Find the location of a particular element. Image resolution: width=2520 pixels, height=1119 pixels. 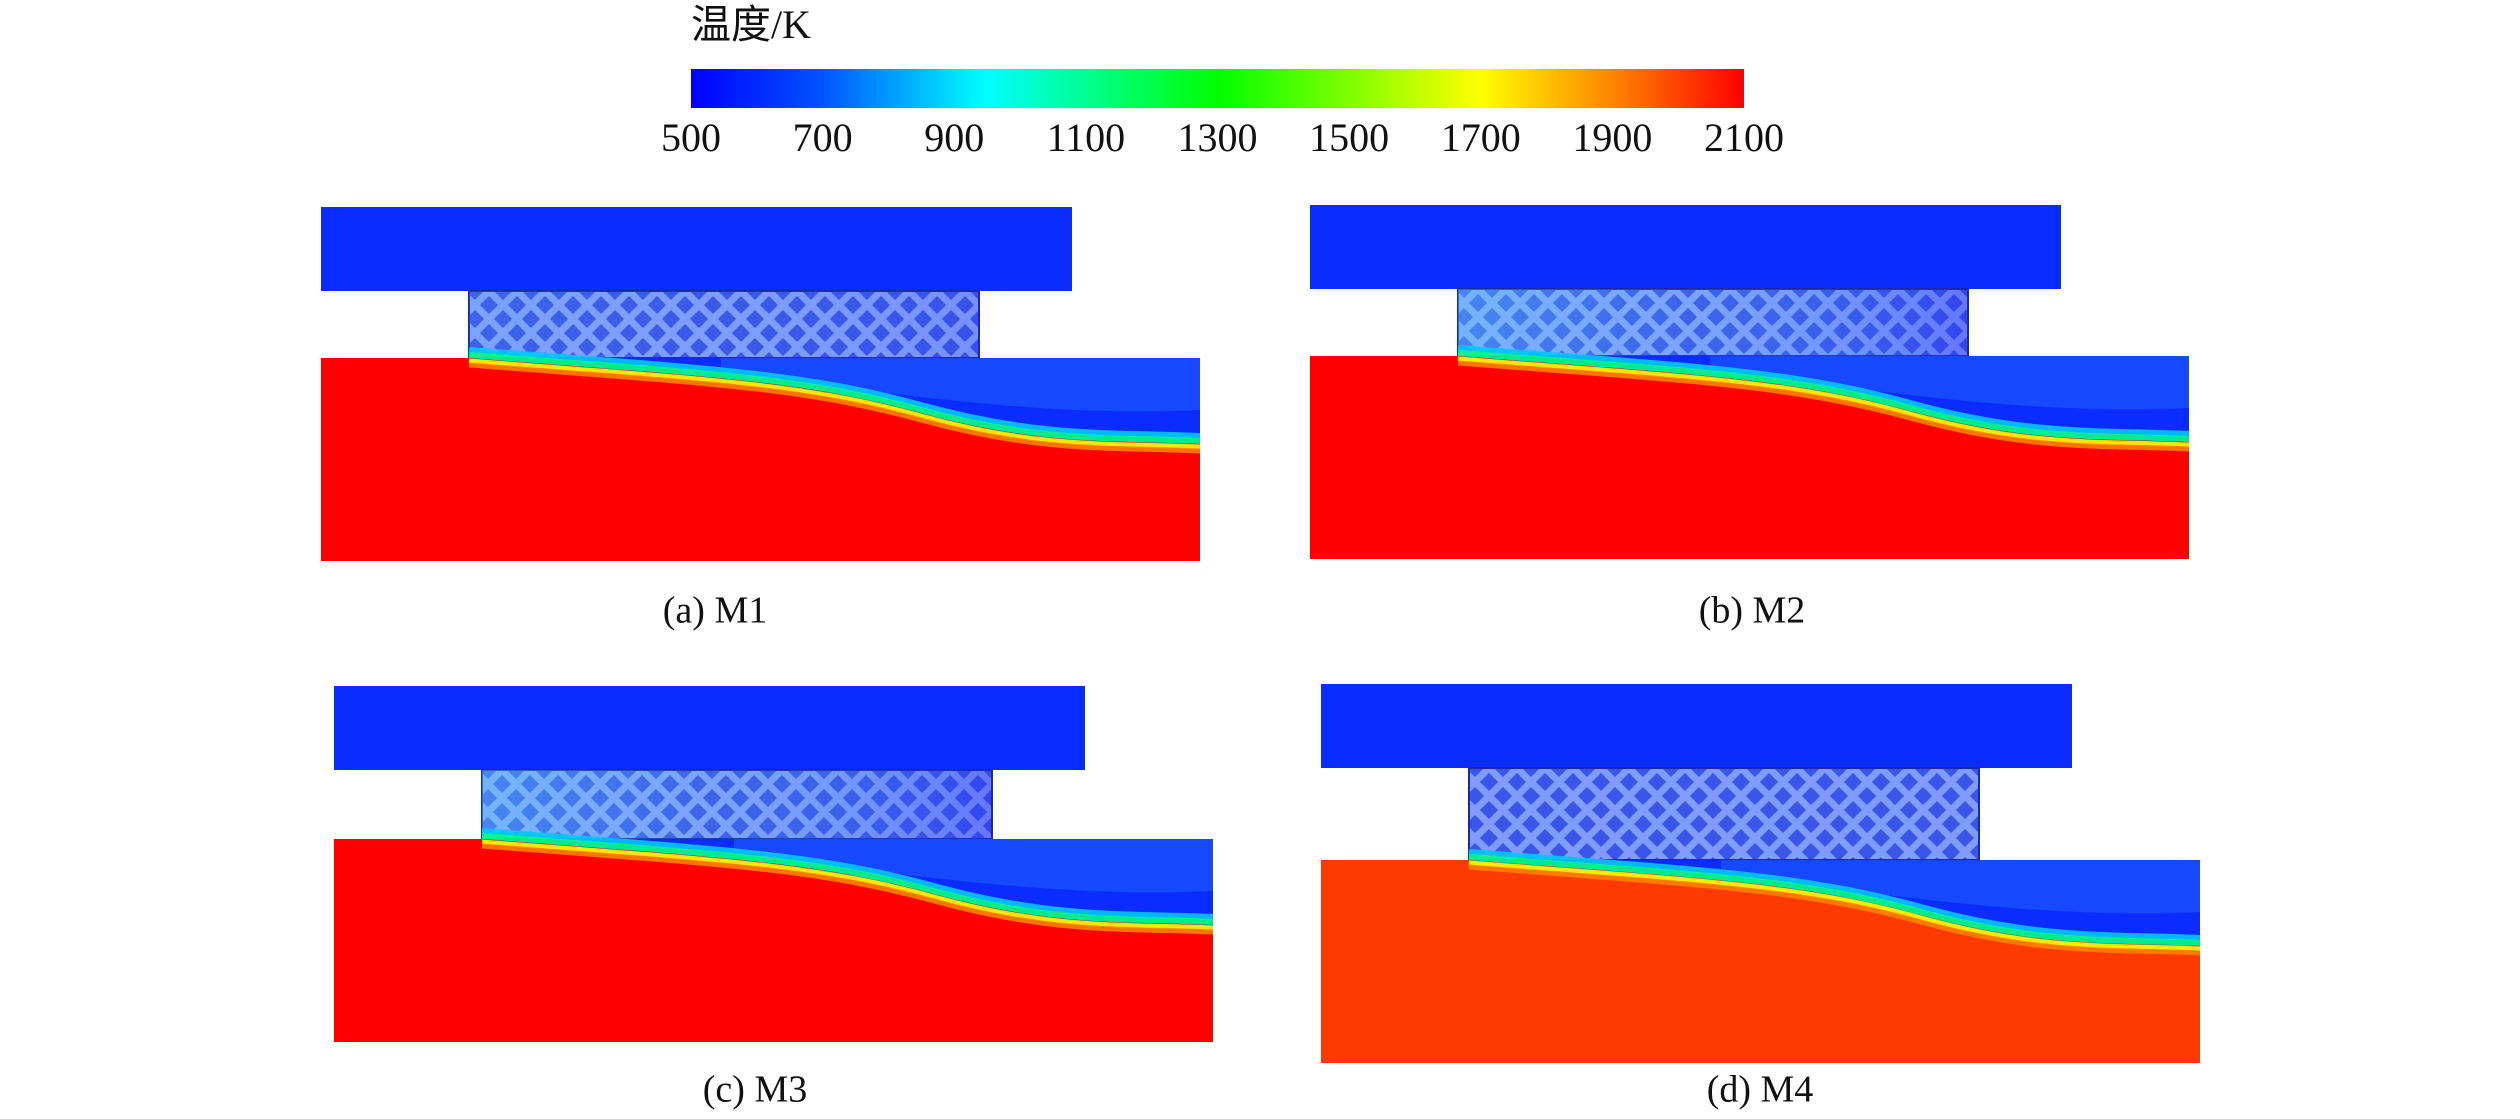

panel-caption: (b) M2 is located at coordinates (1752, 611).